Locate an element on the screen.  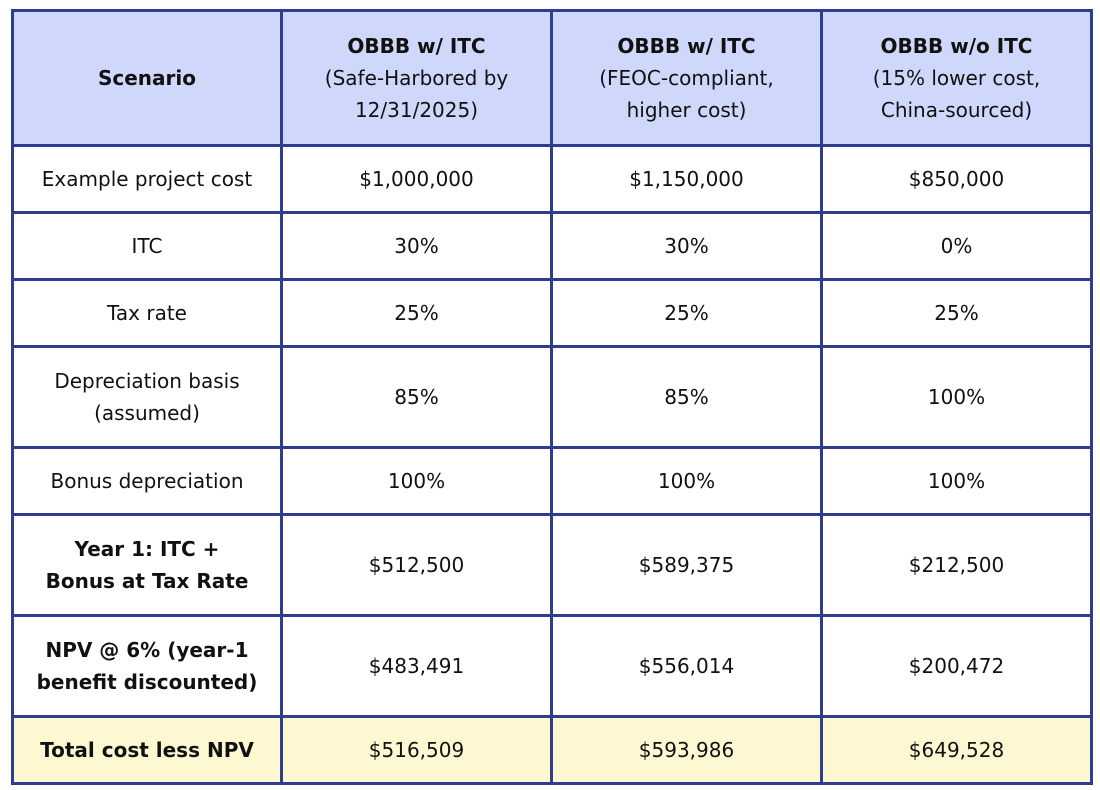
row-label-line2: benefit discounted) is located at coordinates (147, 682).